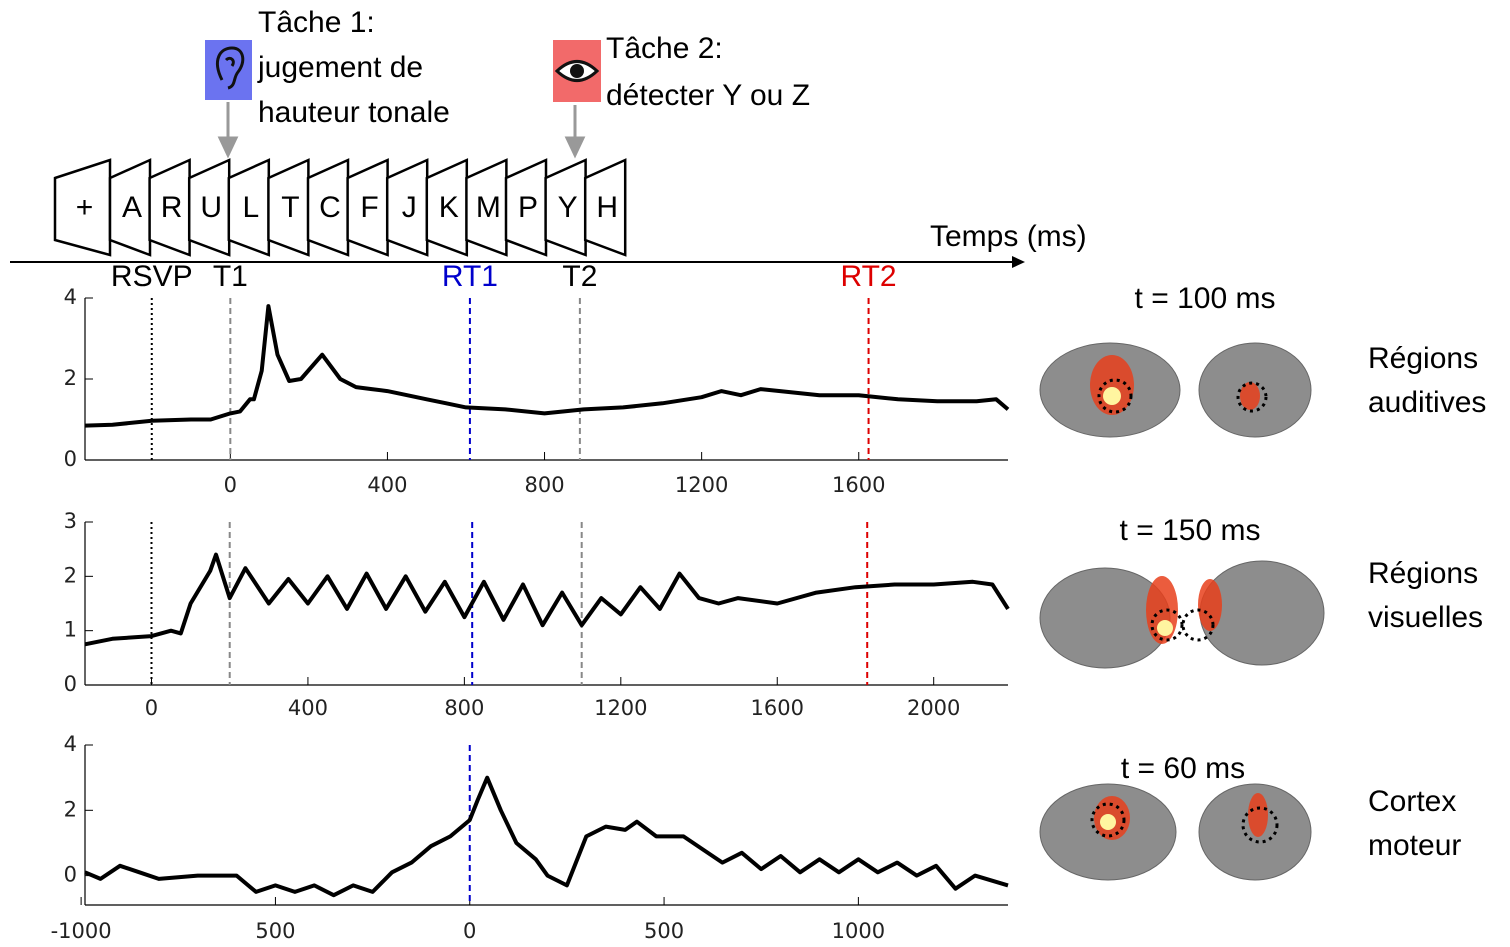 The height and width of the screenshot is (947, 1510). I want to click on event-label: T2, so click(579, 276).